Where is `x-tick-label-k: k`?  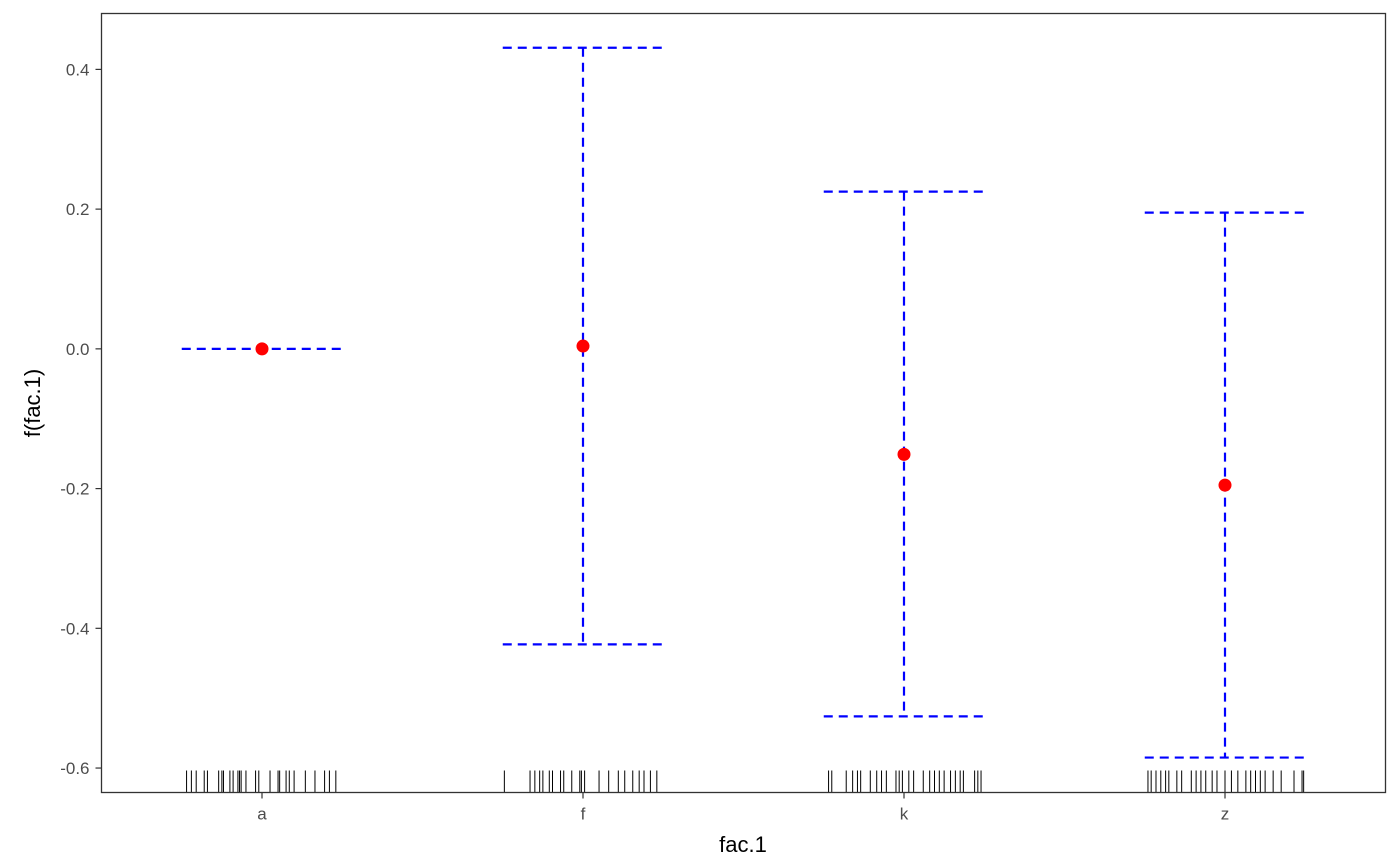 x-tick-label-k: k is located at coordinates (904, 814).